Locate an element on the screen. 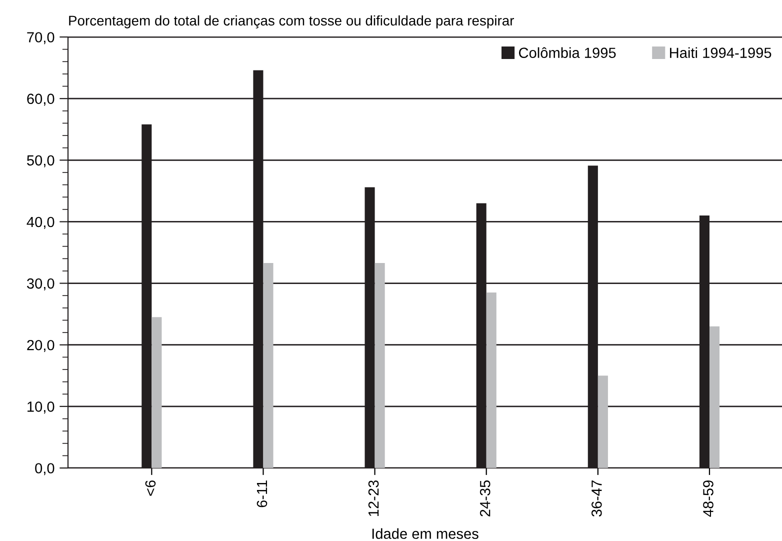 The width and height of the screenshot is (782, 541). x-axis-title: Idade em meses is located at coordinates (425, 533).